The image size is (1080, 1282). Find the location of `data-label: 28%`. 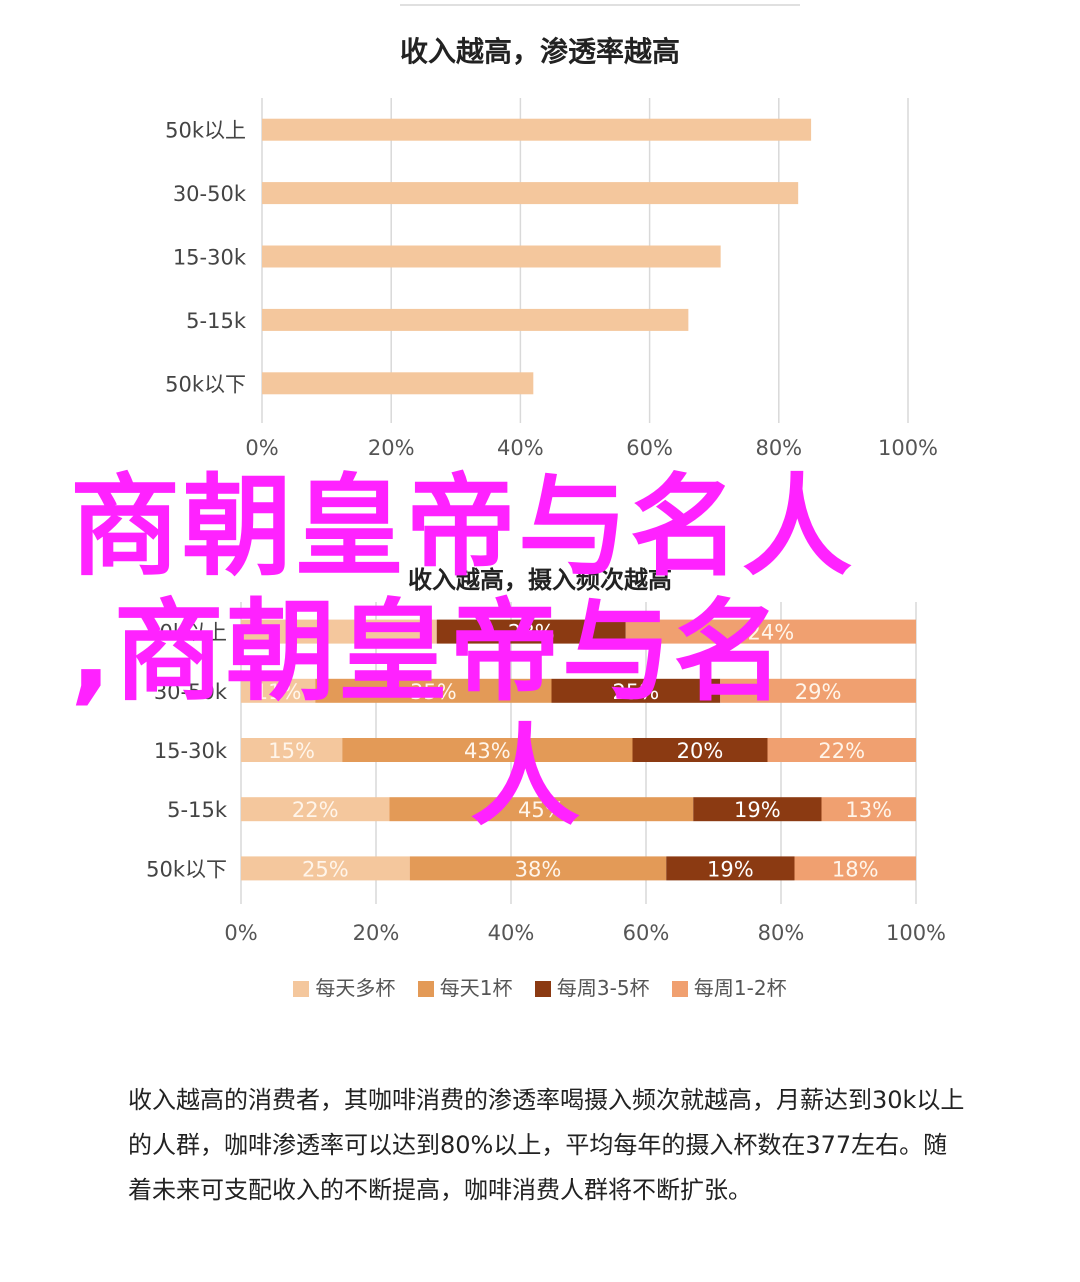

data-label: 28% is located at coordinates (531, 633).